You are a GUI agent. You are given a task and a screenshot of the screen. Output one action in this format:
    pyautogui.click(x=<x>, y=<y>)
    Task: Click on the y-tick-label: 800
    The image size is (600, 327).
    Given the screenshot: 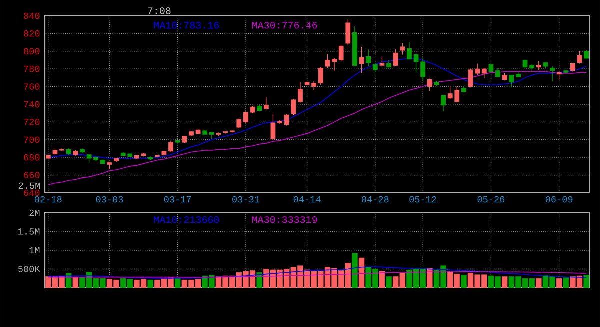 What is the action you would take?
    pyautogui.click(x=32, y=51)
    